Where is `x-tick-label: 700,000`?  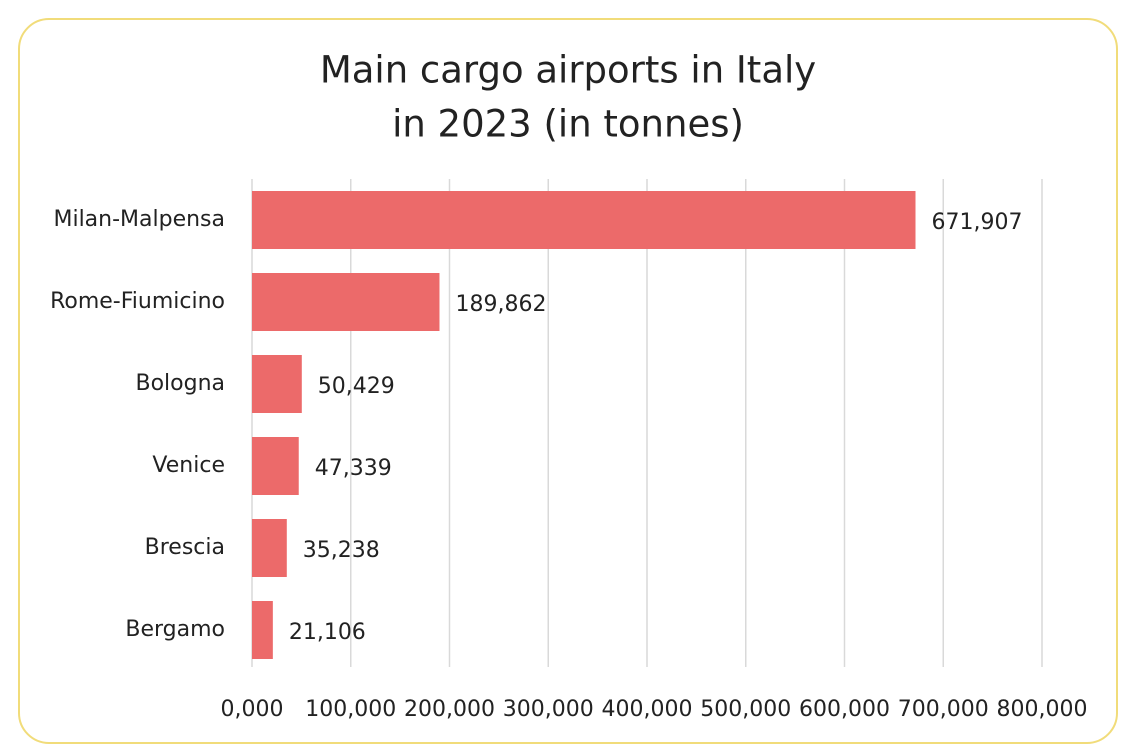
x-tick-label: 700,000 is located at coordinates (943, 709).